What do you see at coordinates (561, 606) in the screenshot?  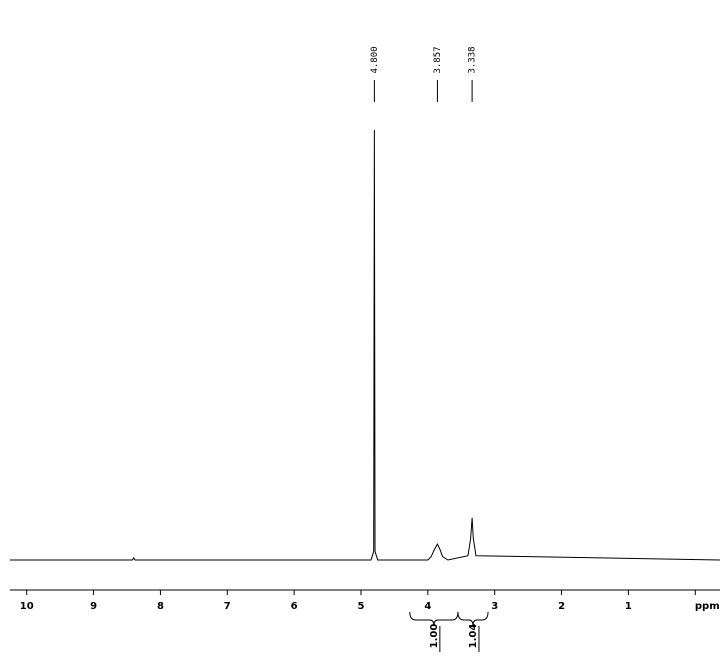 I see `x-tick-label: 2` at bounding box center [561, 606].